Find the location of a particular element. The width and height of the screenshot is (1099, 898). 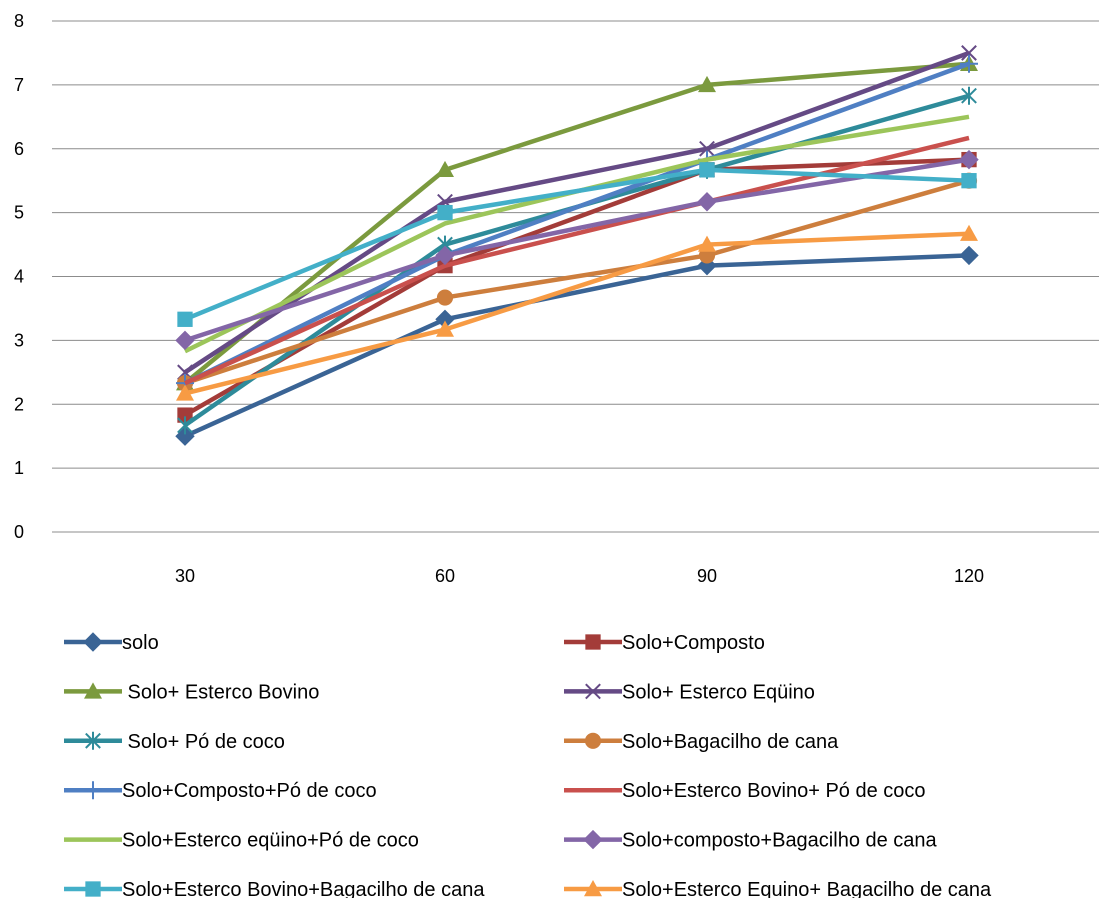

legend-label: Solo+Bagacilho de cana is located at coordinates (730, 742).